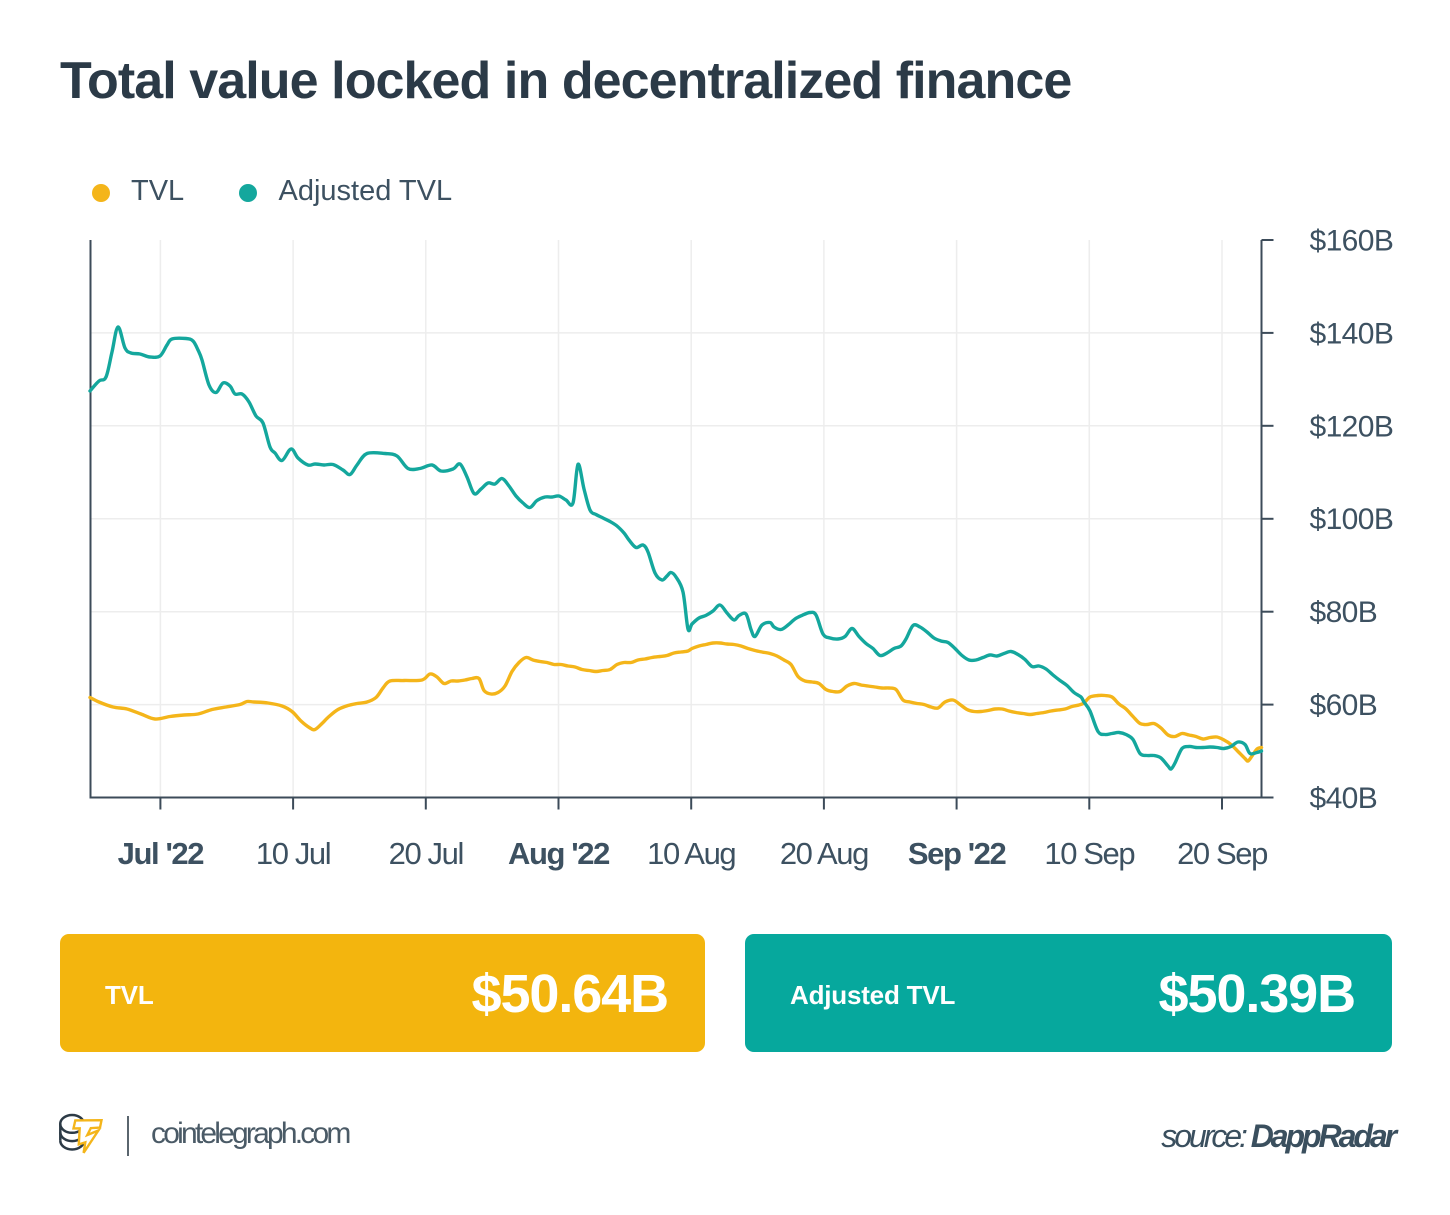 This screenshot has height=1215, width=1450. I want to click on svg-text: $140B, so click(1352, 333).